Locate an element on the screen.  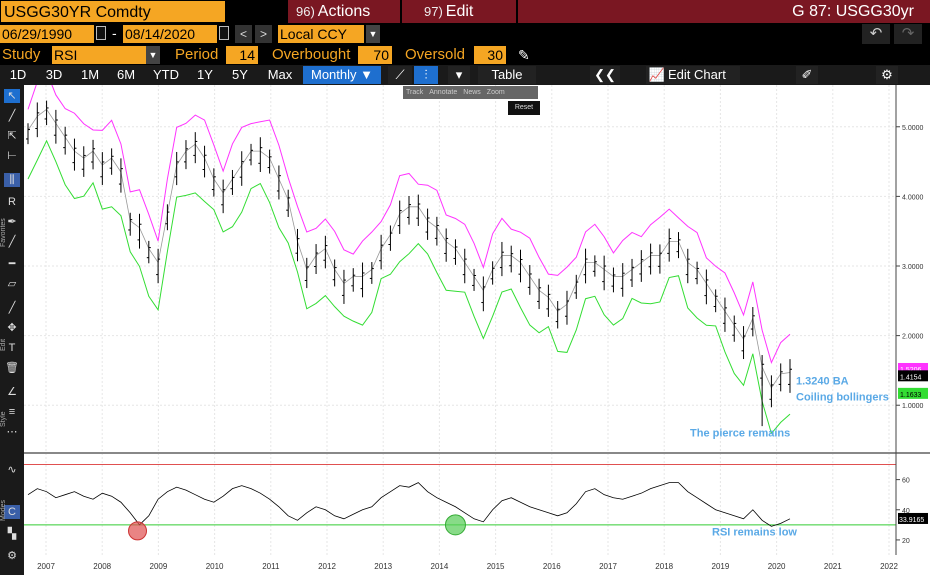
x-tick-label: 2019 is located at coordinates (721, 566).